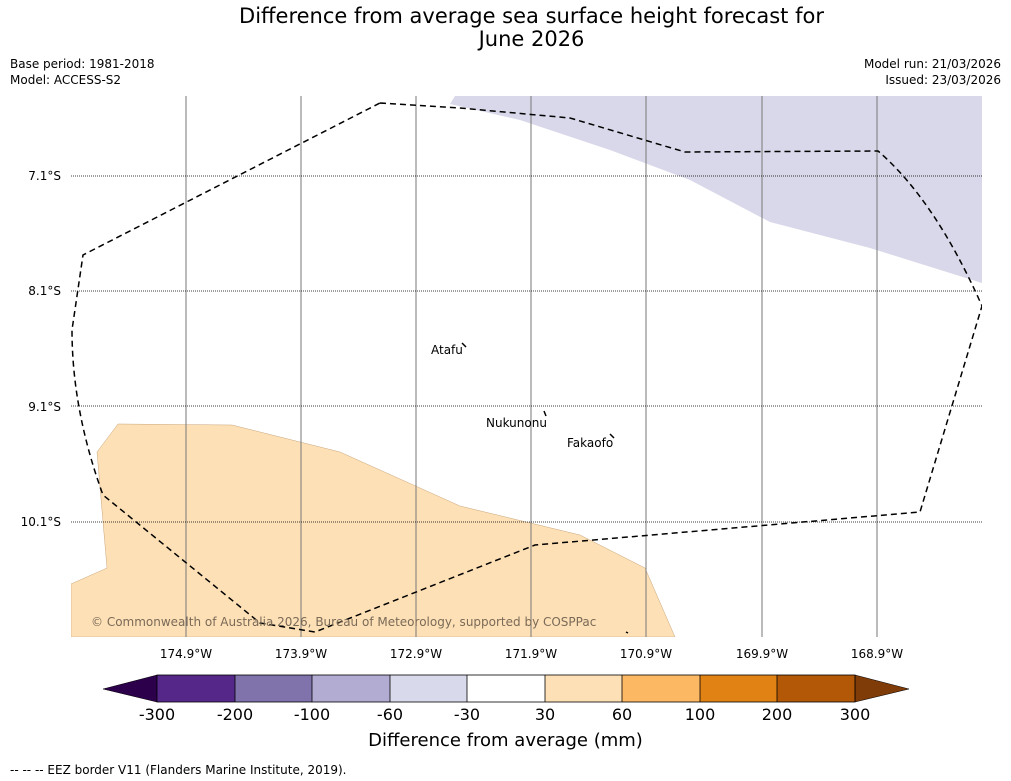 This screenshot has height=781, width=1011. Describe the element at coordinates (646, 654) in the screenshot. I see `lon-label: 170.9°W` at that location.